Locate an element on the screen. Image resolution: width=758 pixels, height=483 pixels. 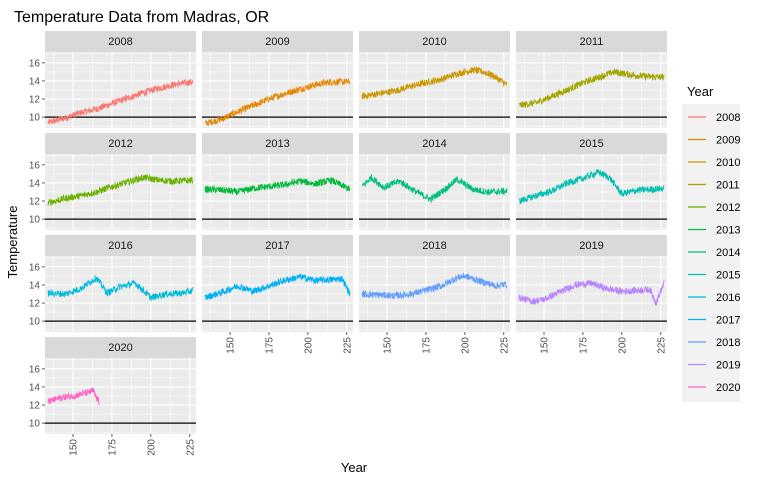
series-line-2011 is located at coordinates (592, 88).